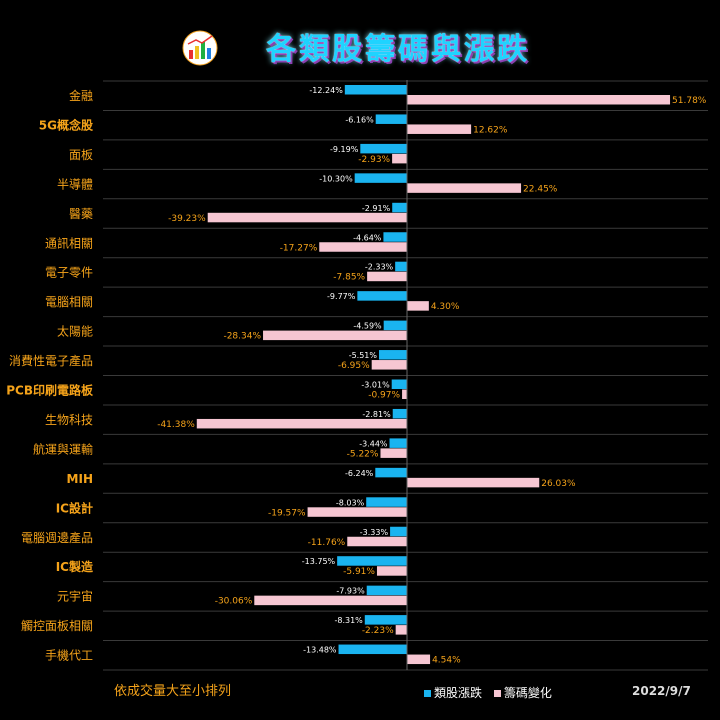 This screenshot has width=720, height=720. Describe the element at coordinates (359, 119) in the screenshot. I see `value-label-price: -6.16%` at that location.